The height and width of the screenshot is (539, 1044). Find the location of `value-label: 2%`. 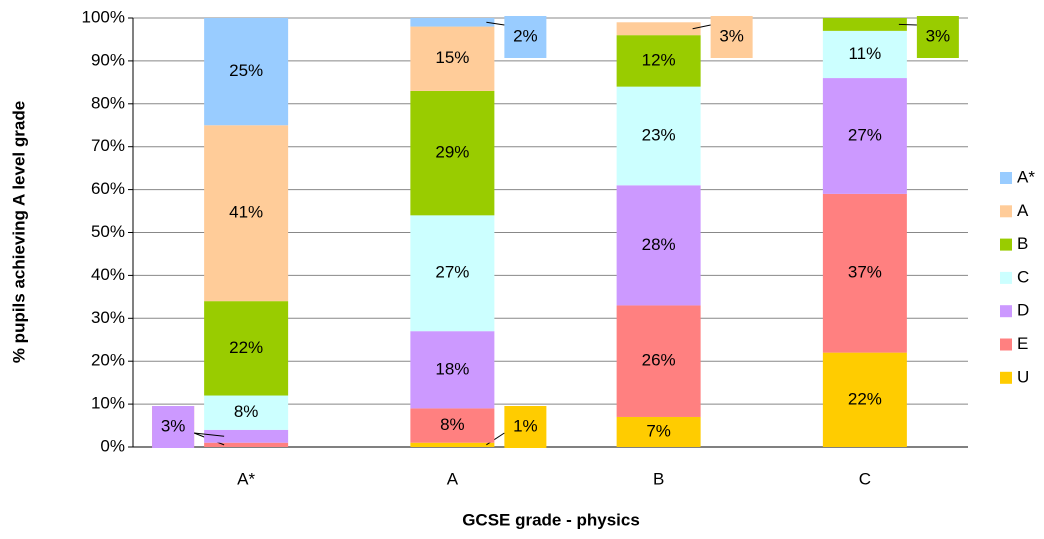

value-label: 2% is located at coordinates (525, 35).